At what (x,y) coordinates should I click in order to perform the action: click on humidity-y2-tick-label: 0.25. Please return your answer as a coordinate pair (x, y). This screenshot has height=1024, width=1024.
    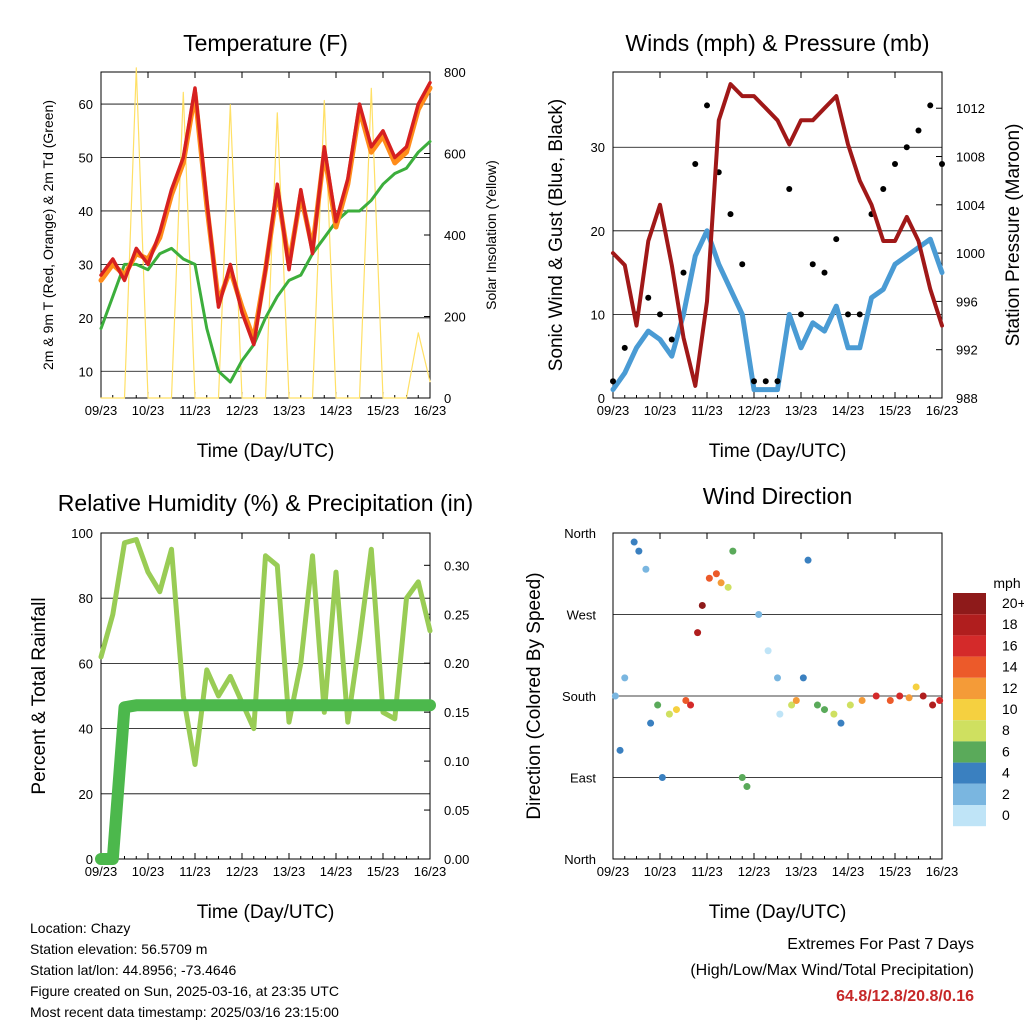
    Looking at the image, I should click on (456, 614).